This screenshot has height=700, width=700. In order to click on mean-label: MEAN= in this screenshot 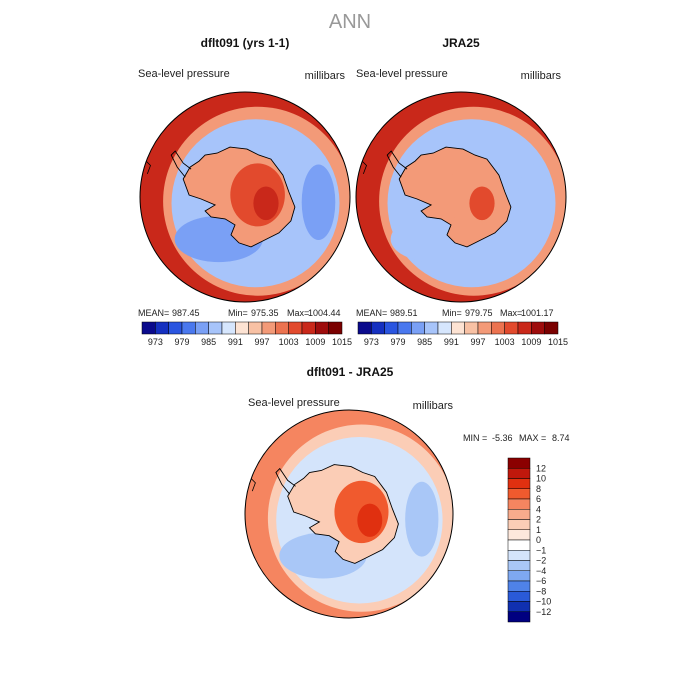, I will do `click(371, 313)`.